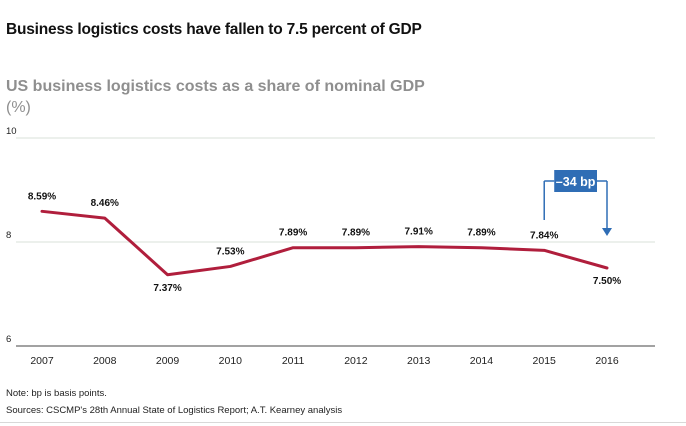  I want to click on annotation-box, so click(575, 181).